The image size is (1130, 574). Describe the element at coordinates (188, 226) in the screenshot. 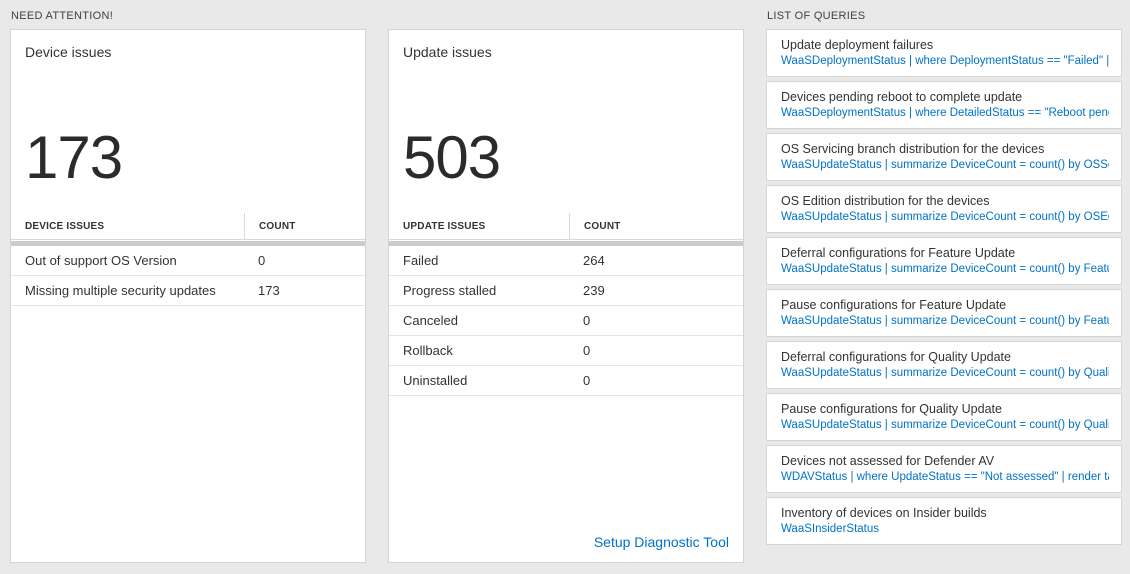

I see `device-issues-table-header: DEVICE ISSUES COUNT` at that location.